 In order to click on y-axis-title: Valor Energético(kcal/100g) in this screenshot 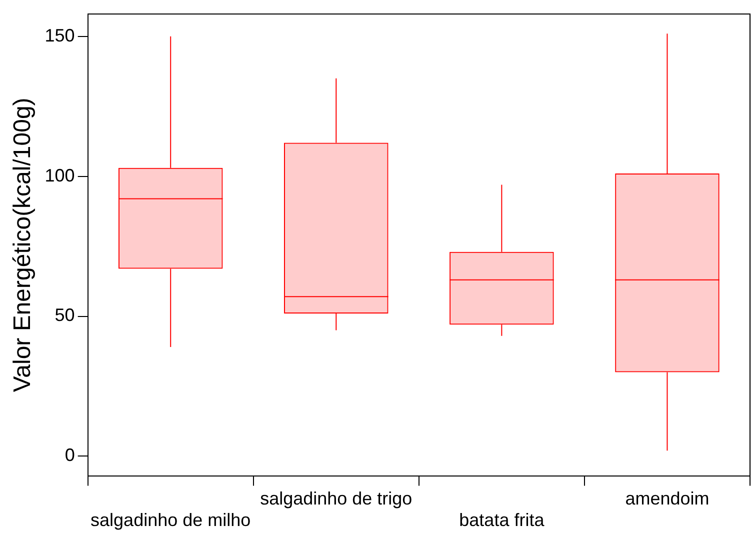, I will do `click(22, 245)`.